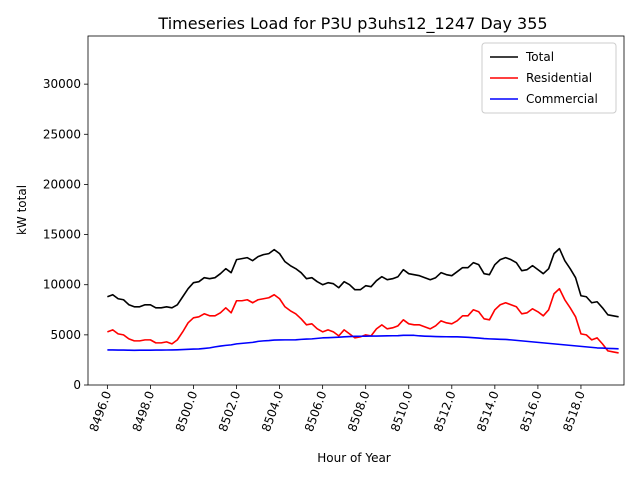 Image resolution: width=640 pixels, height=485 pixels. What do you see at coordinates (363, 282) in the screenshot?
I see `series-line-total` at bounding box center [363, 282].